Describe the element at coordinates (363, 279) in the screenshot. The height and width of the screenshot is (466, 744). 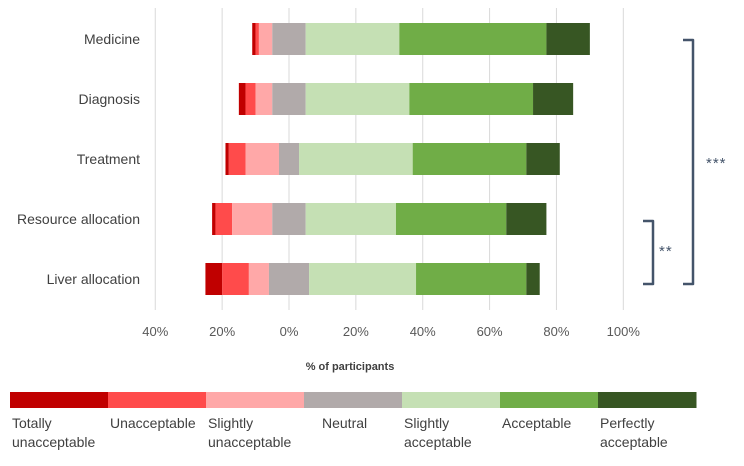
I see `bar-liver-allocation-slightly-acceptable` at that location.